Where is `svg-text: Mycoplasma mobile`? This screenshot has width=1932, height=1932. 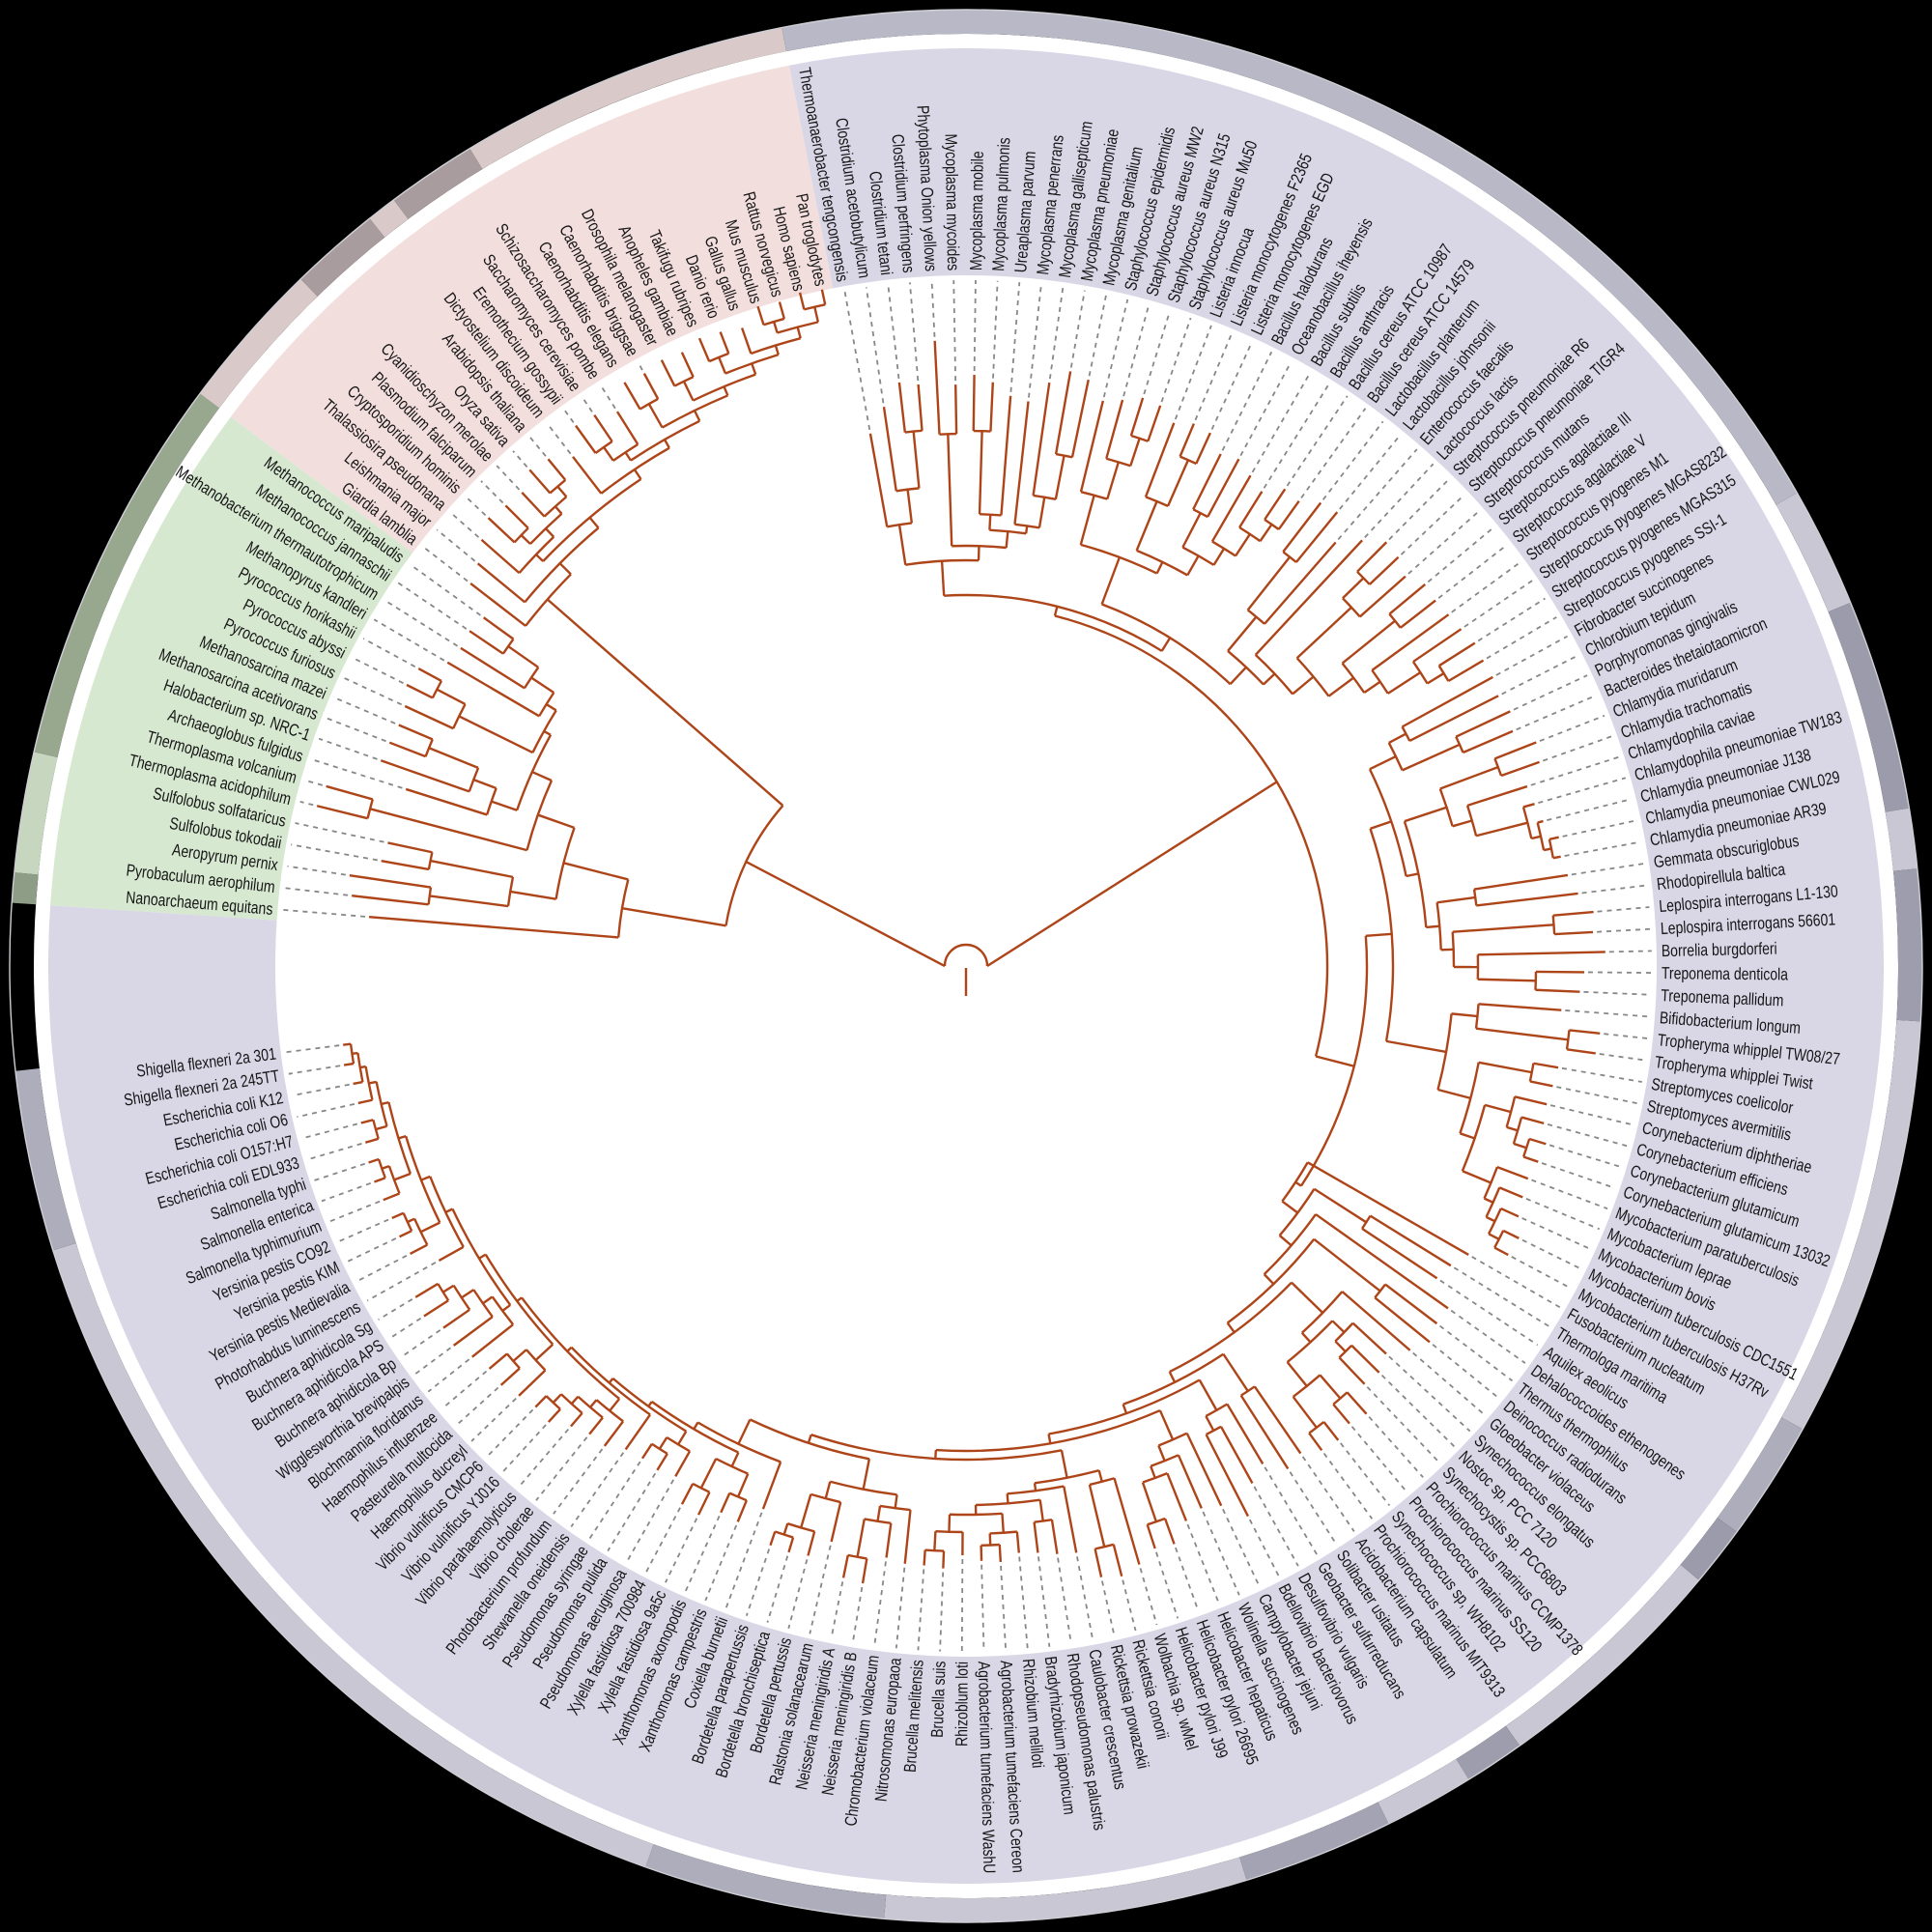 svg-text: Mycoplasma mobile is located at coordinates (976, 210).